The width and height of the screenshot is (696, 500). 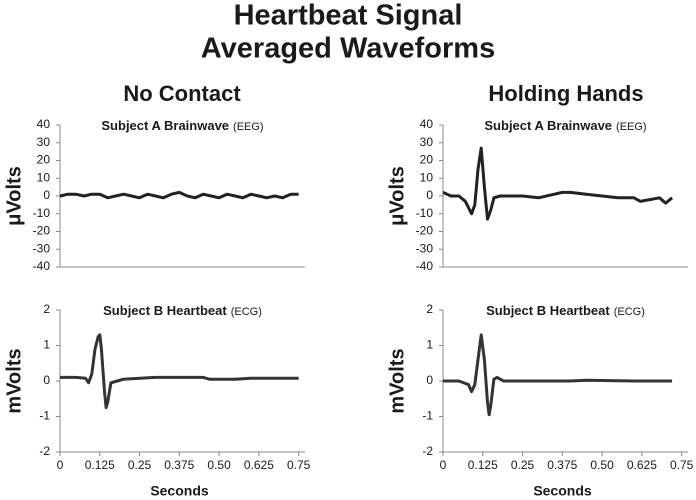 I want to click on column-title: No Contact, so click(x=182, y=93).